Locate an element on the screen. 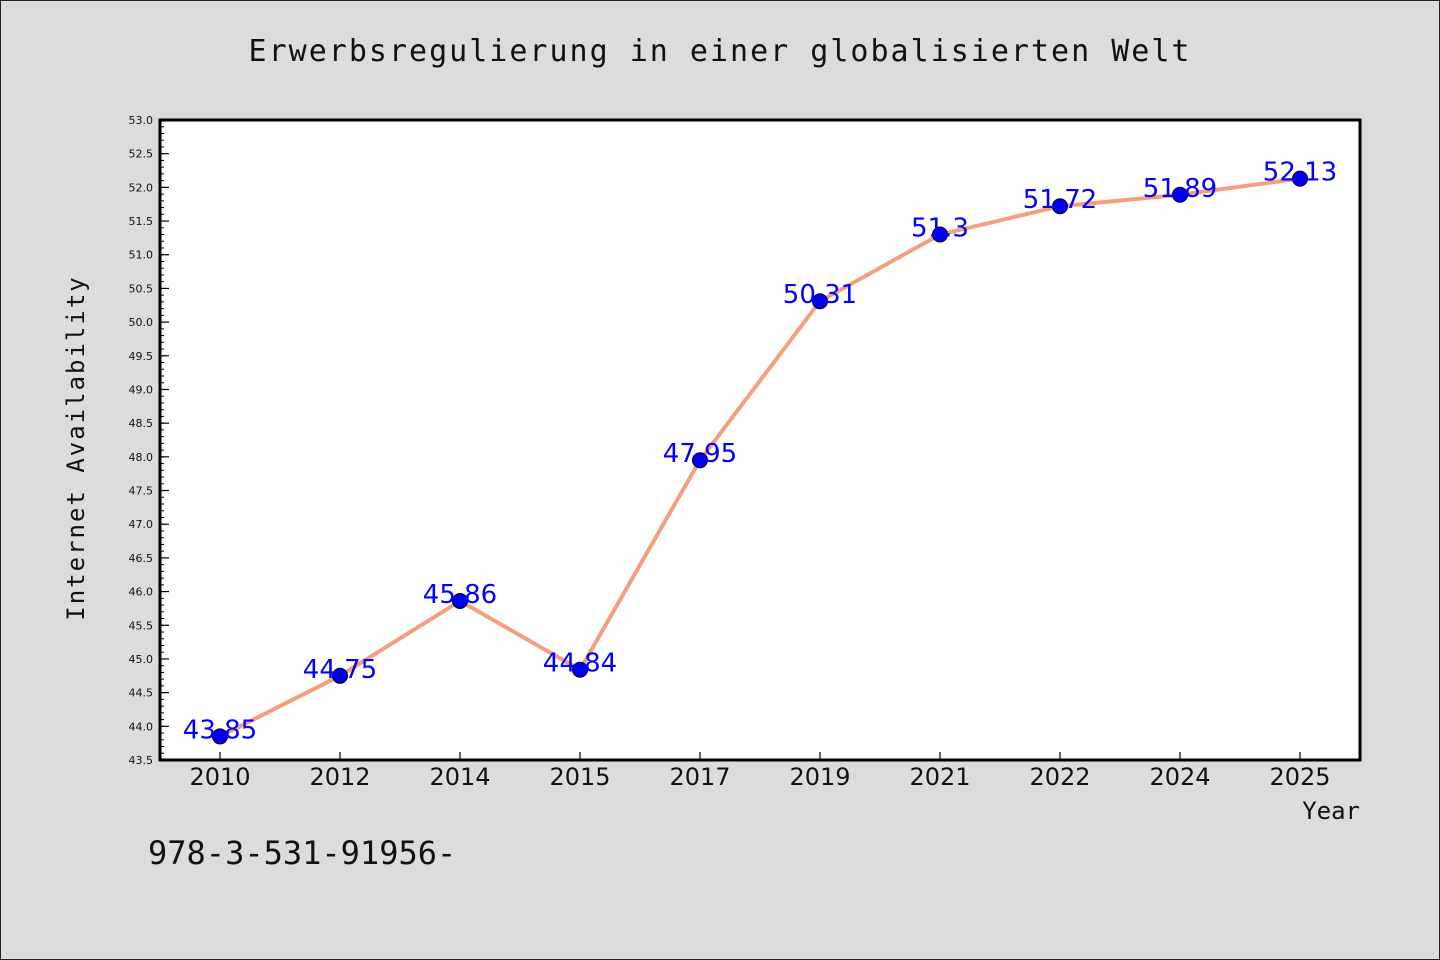  x-tick-label: 2021 is located at coordinates (939, 777).